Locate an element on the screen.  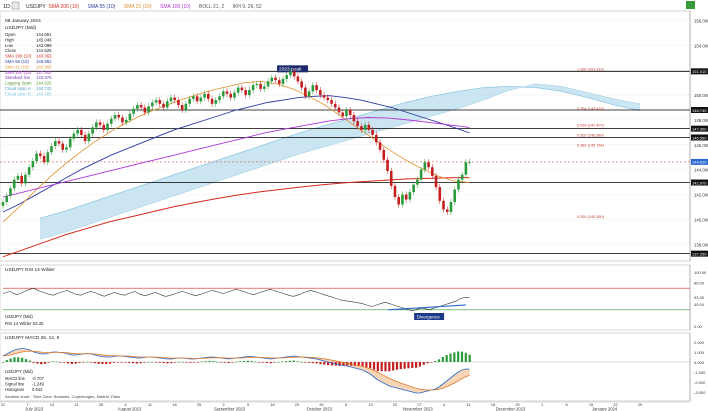
level-price-label: 142.970 is located at coordinates (699, 182).